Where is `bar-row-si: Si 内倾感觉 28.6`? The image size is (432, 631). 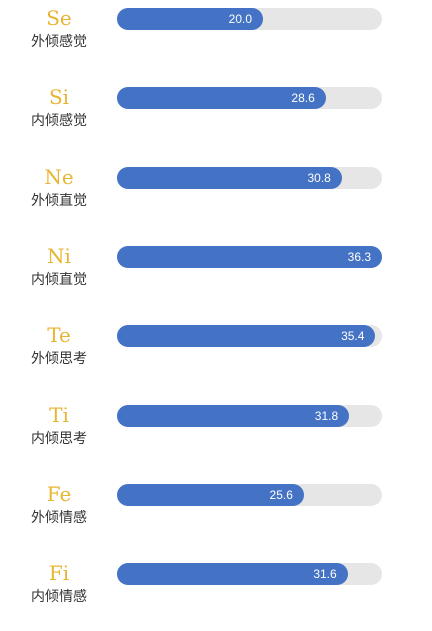
bar-row-si: Si 内倾感觉 28.6 is located at coordinates (216, 120).